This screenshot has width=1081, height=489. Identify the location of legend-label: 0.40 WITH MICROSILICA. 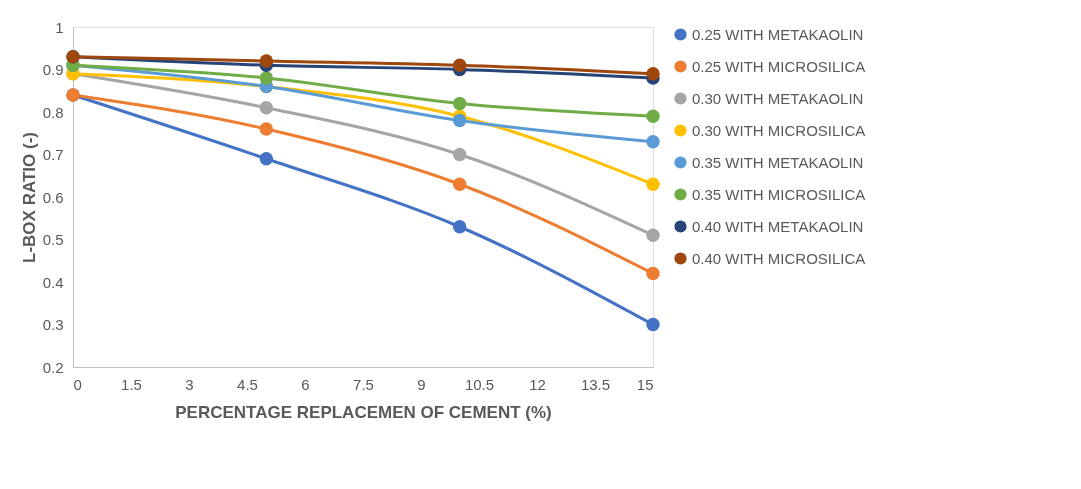
(779, 258).